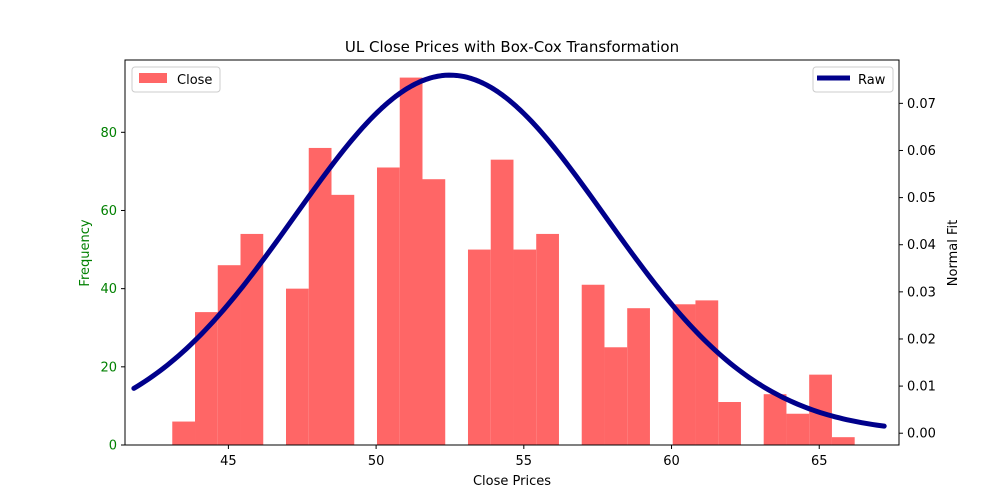  I want to click on legend-close-label: Close, so click(194, 80).